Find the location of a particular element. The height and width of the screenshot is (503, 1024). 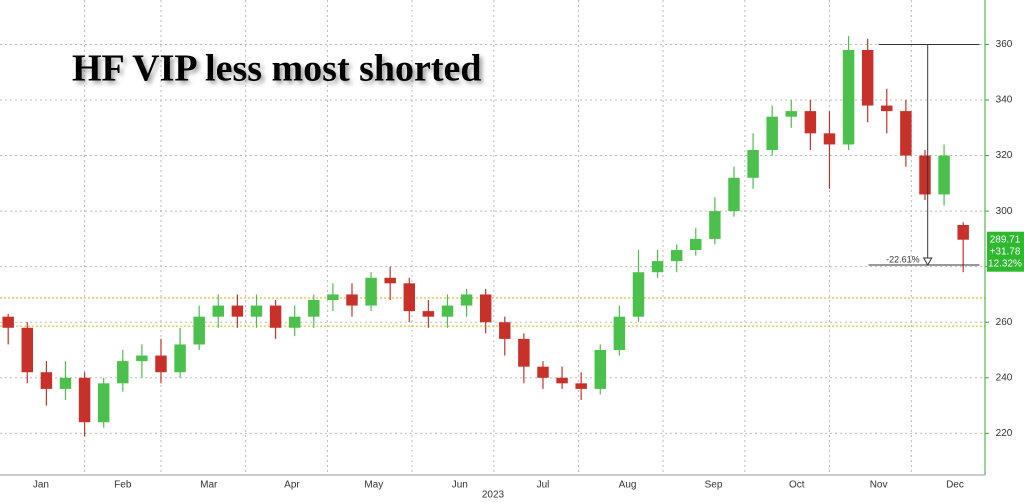

x-tick-label: Feb is located at coordinates (123, 485).